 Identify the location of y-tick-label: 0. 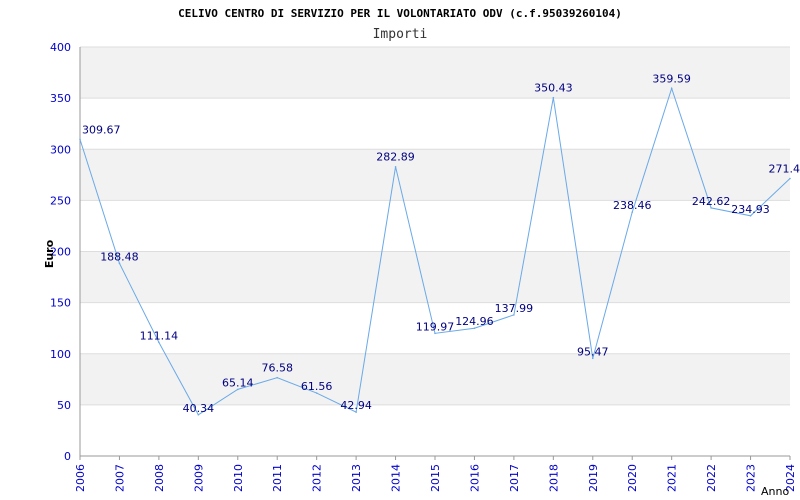
(67, 456).